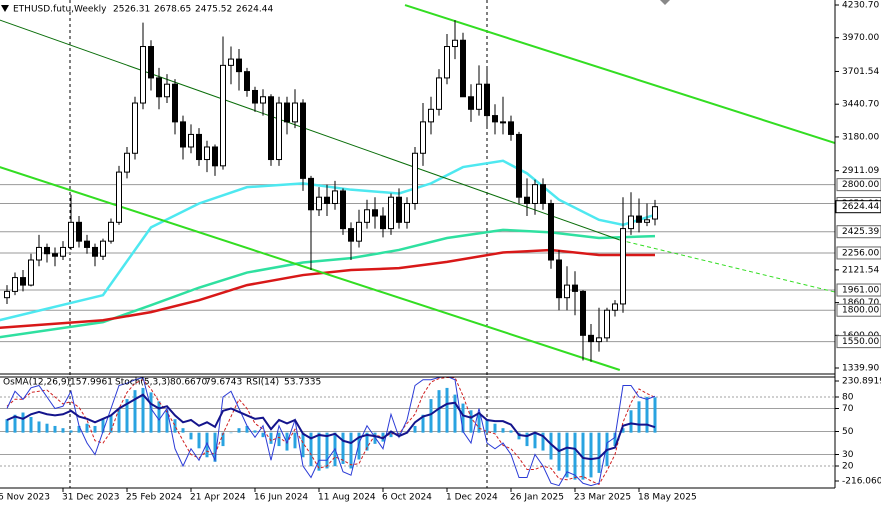 The height and width of the screenshot is (508, 881). What do you see at coordinates (848, 432) in the screenshot?
I see `oscillator-tick-label: 50` at bounding box center [848, 432].